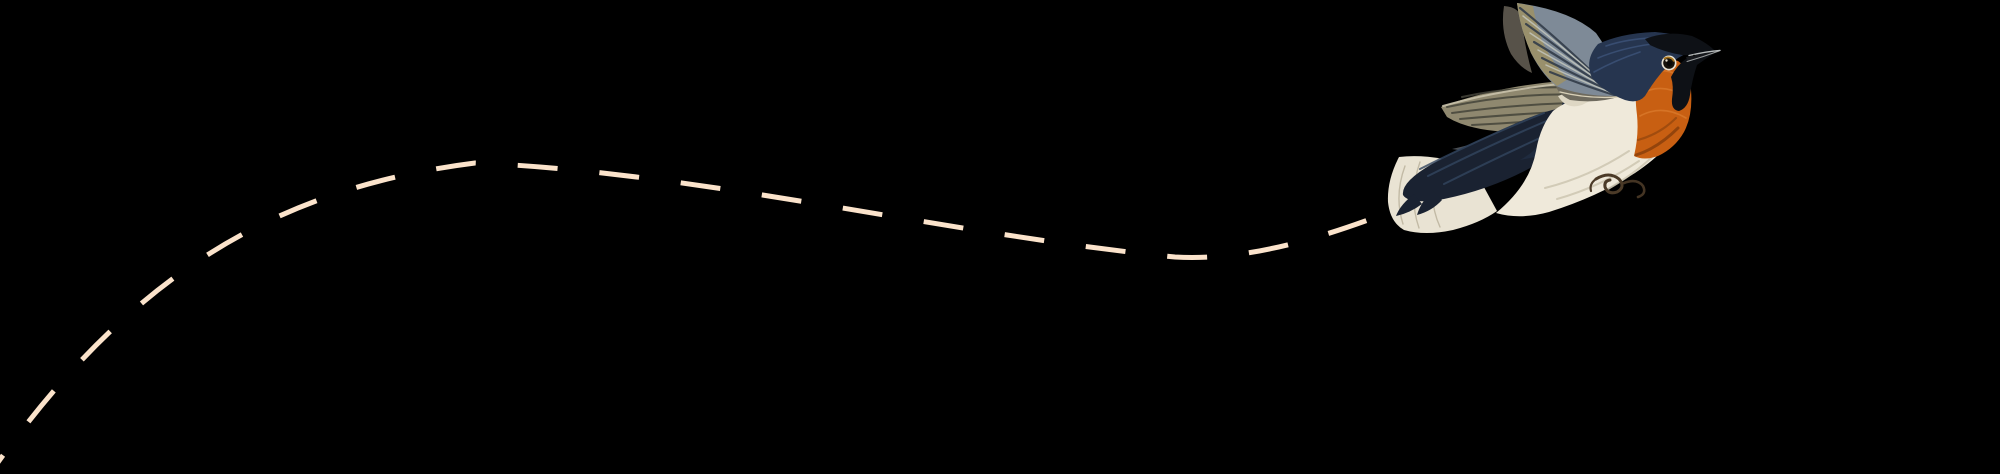  What do you see at coordinates (1609, 184) in the screenshot?
I see `foot-curl-main` at bounding box center [1609, 184].